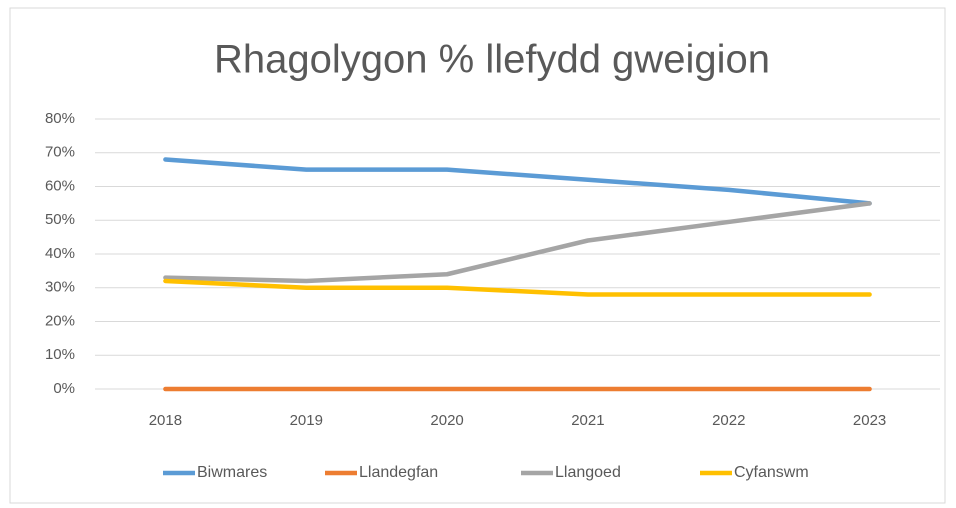 The image size is (956, 508). What do you see at coordinates (165, 420) in the screenshot?
I see `x-tick-label: 2018` at bounding box center [165, 420].